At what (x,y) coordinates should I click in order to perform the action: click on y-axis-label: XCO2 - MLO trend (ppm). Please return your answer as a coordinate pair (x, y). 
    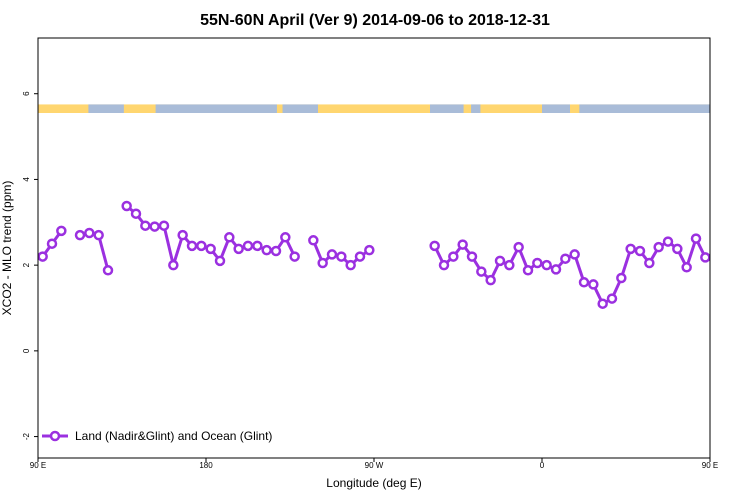
    Looking at the image, I should click on (7, 248).